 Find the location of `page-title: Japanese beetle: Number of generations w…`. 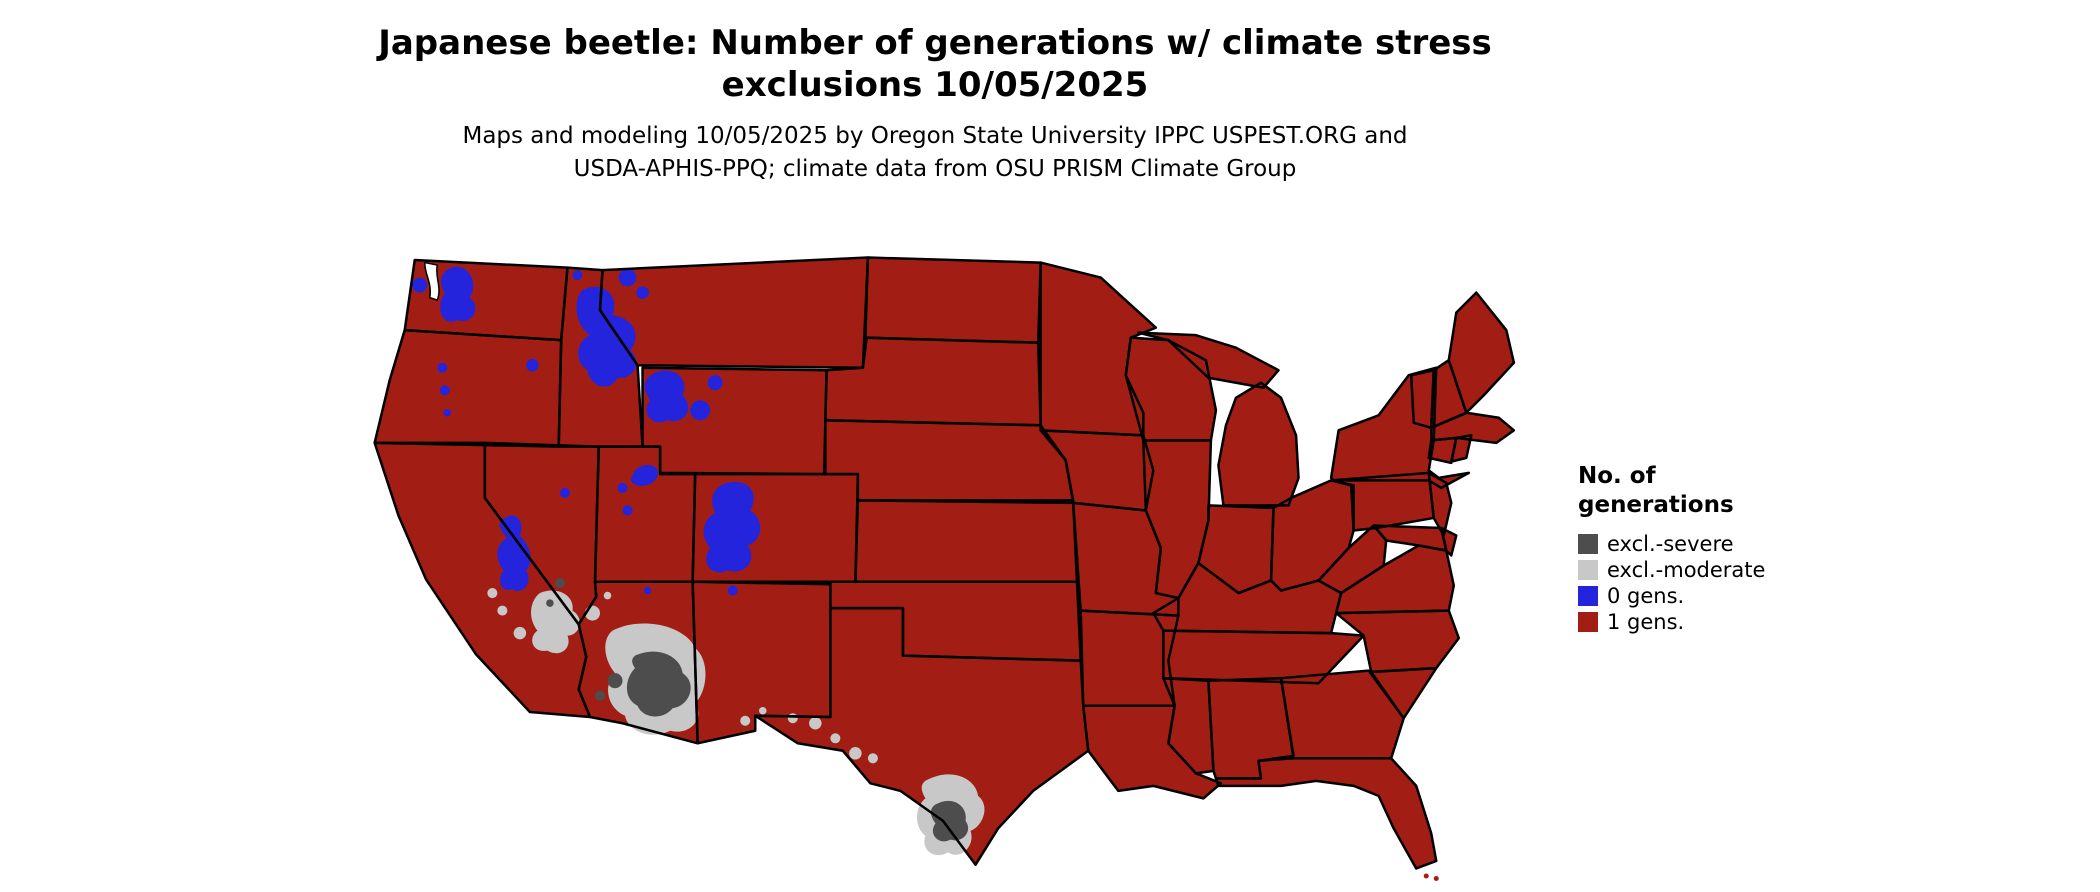

page-title: Japanese beetle: Number of generations w… is located at coordinates (935, 64).